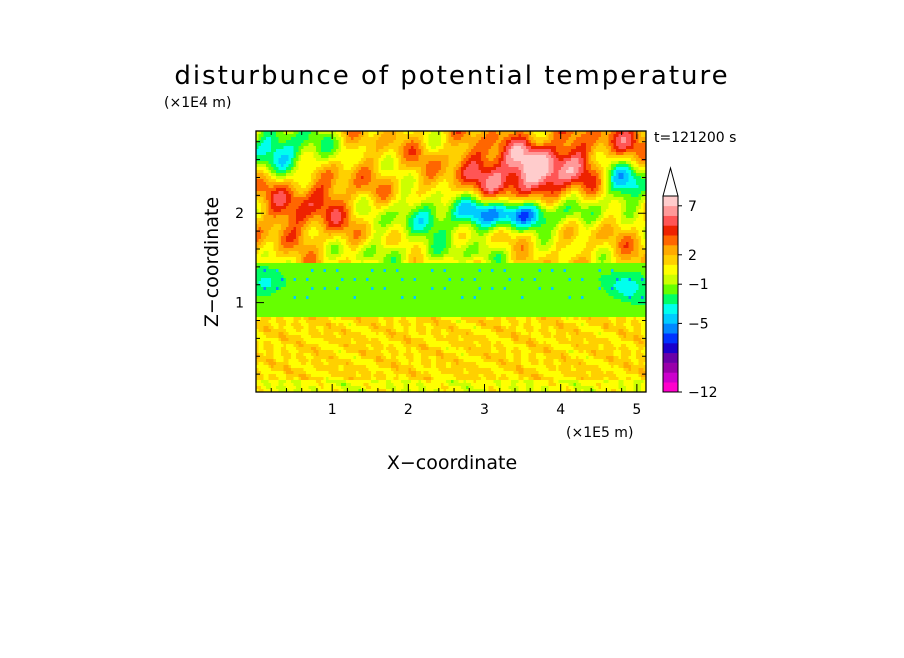  What do you see at coordinates (599, 433) in the screenshot?
I see `x-unit-label: (×1E5 m)` at bounding box center [599, 433].